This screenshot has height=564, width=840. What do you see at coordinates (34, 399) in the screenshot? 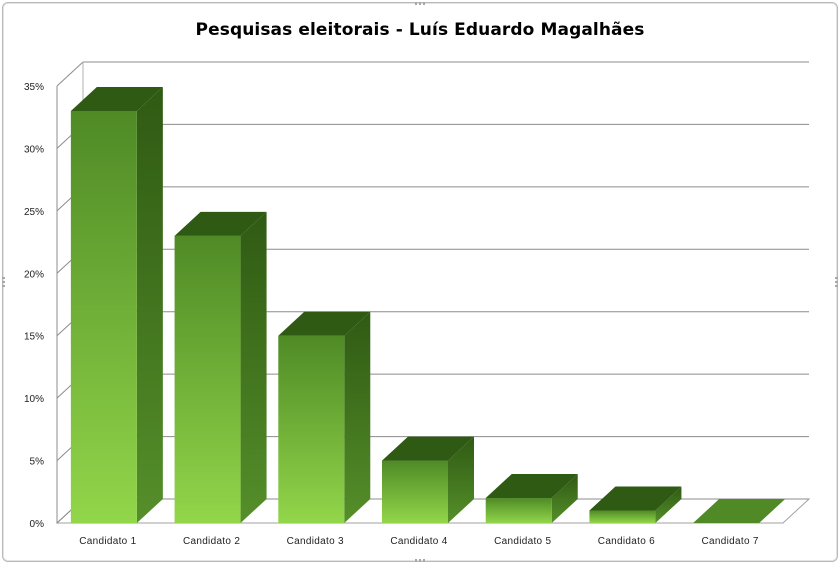
I see `y-tick-label: 10%` at bounding box center [34, 399].